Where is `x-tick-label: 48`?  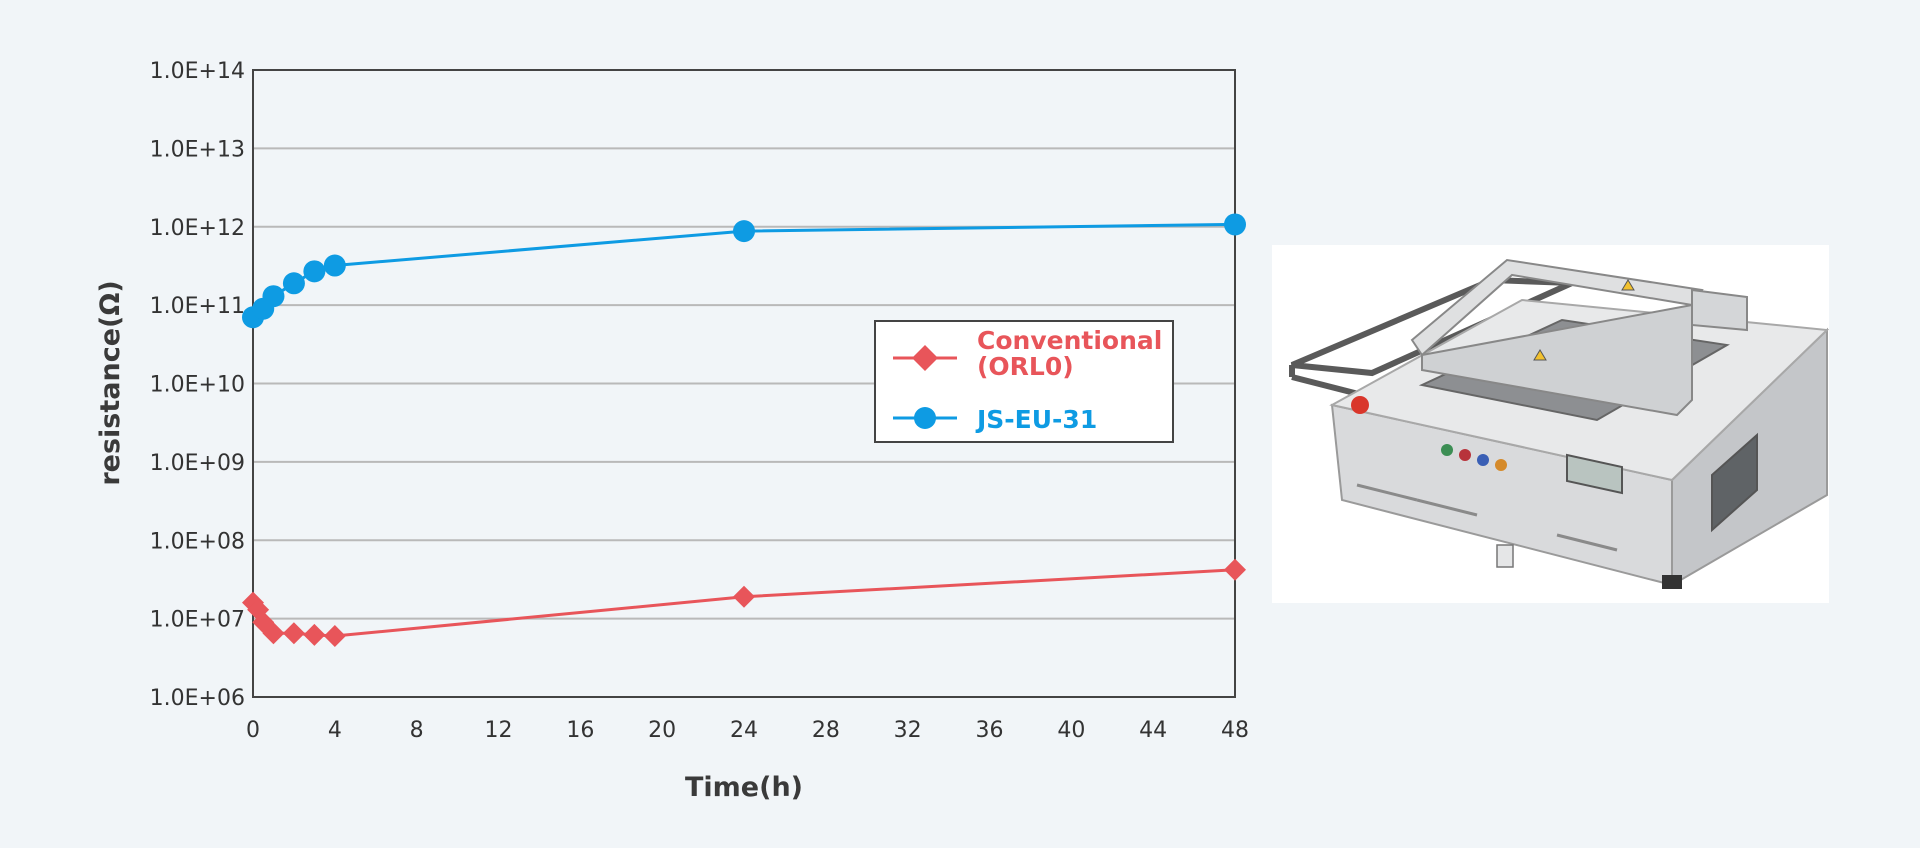 x-tick-label: 48 is located at coordinates (1235, 730).